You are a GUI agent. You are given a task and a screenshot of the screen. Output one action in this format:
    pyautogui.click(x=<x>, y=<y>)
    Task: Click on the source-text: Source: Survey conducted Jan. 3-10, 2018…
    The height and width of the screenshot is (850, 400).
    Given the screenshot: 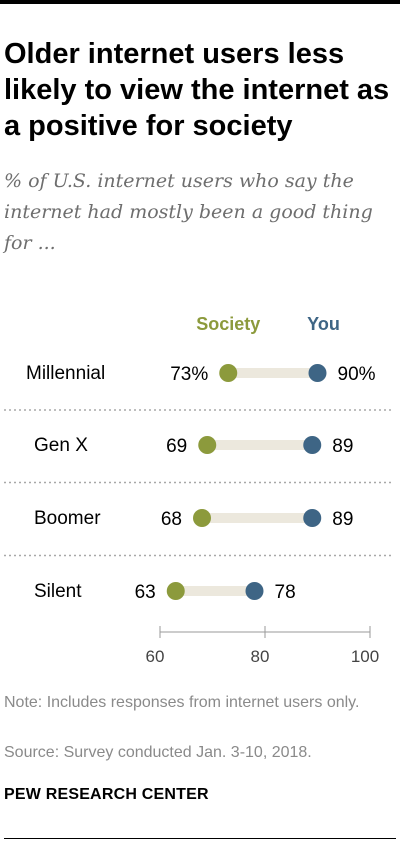 What is the action you would take?
    pyautogui.click(x=158, y=752)
    